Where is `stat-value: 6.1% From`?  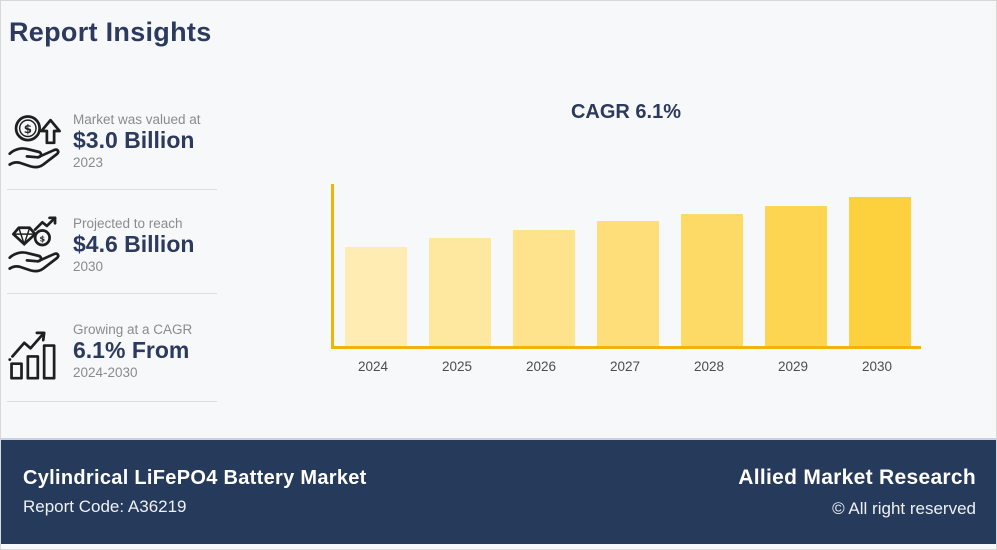 stat-value: 6.1% From is located at coordinates (131, 350).